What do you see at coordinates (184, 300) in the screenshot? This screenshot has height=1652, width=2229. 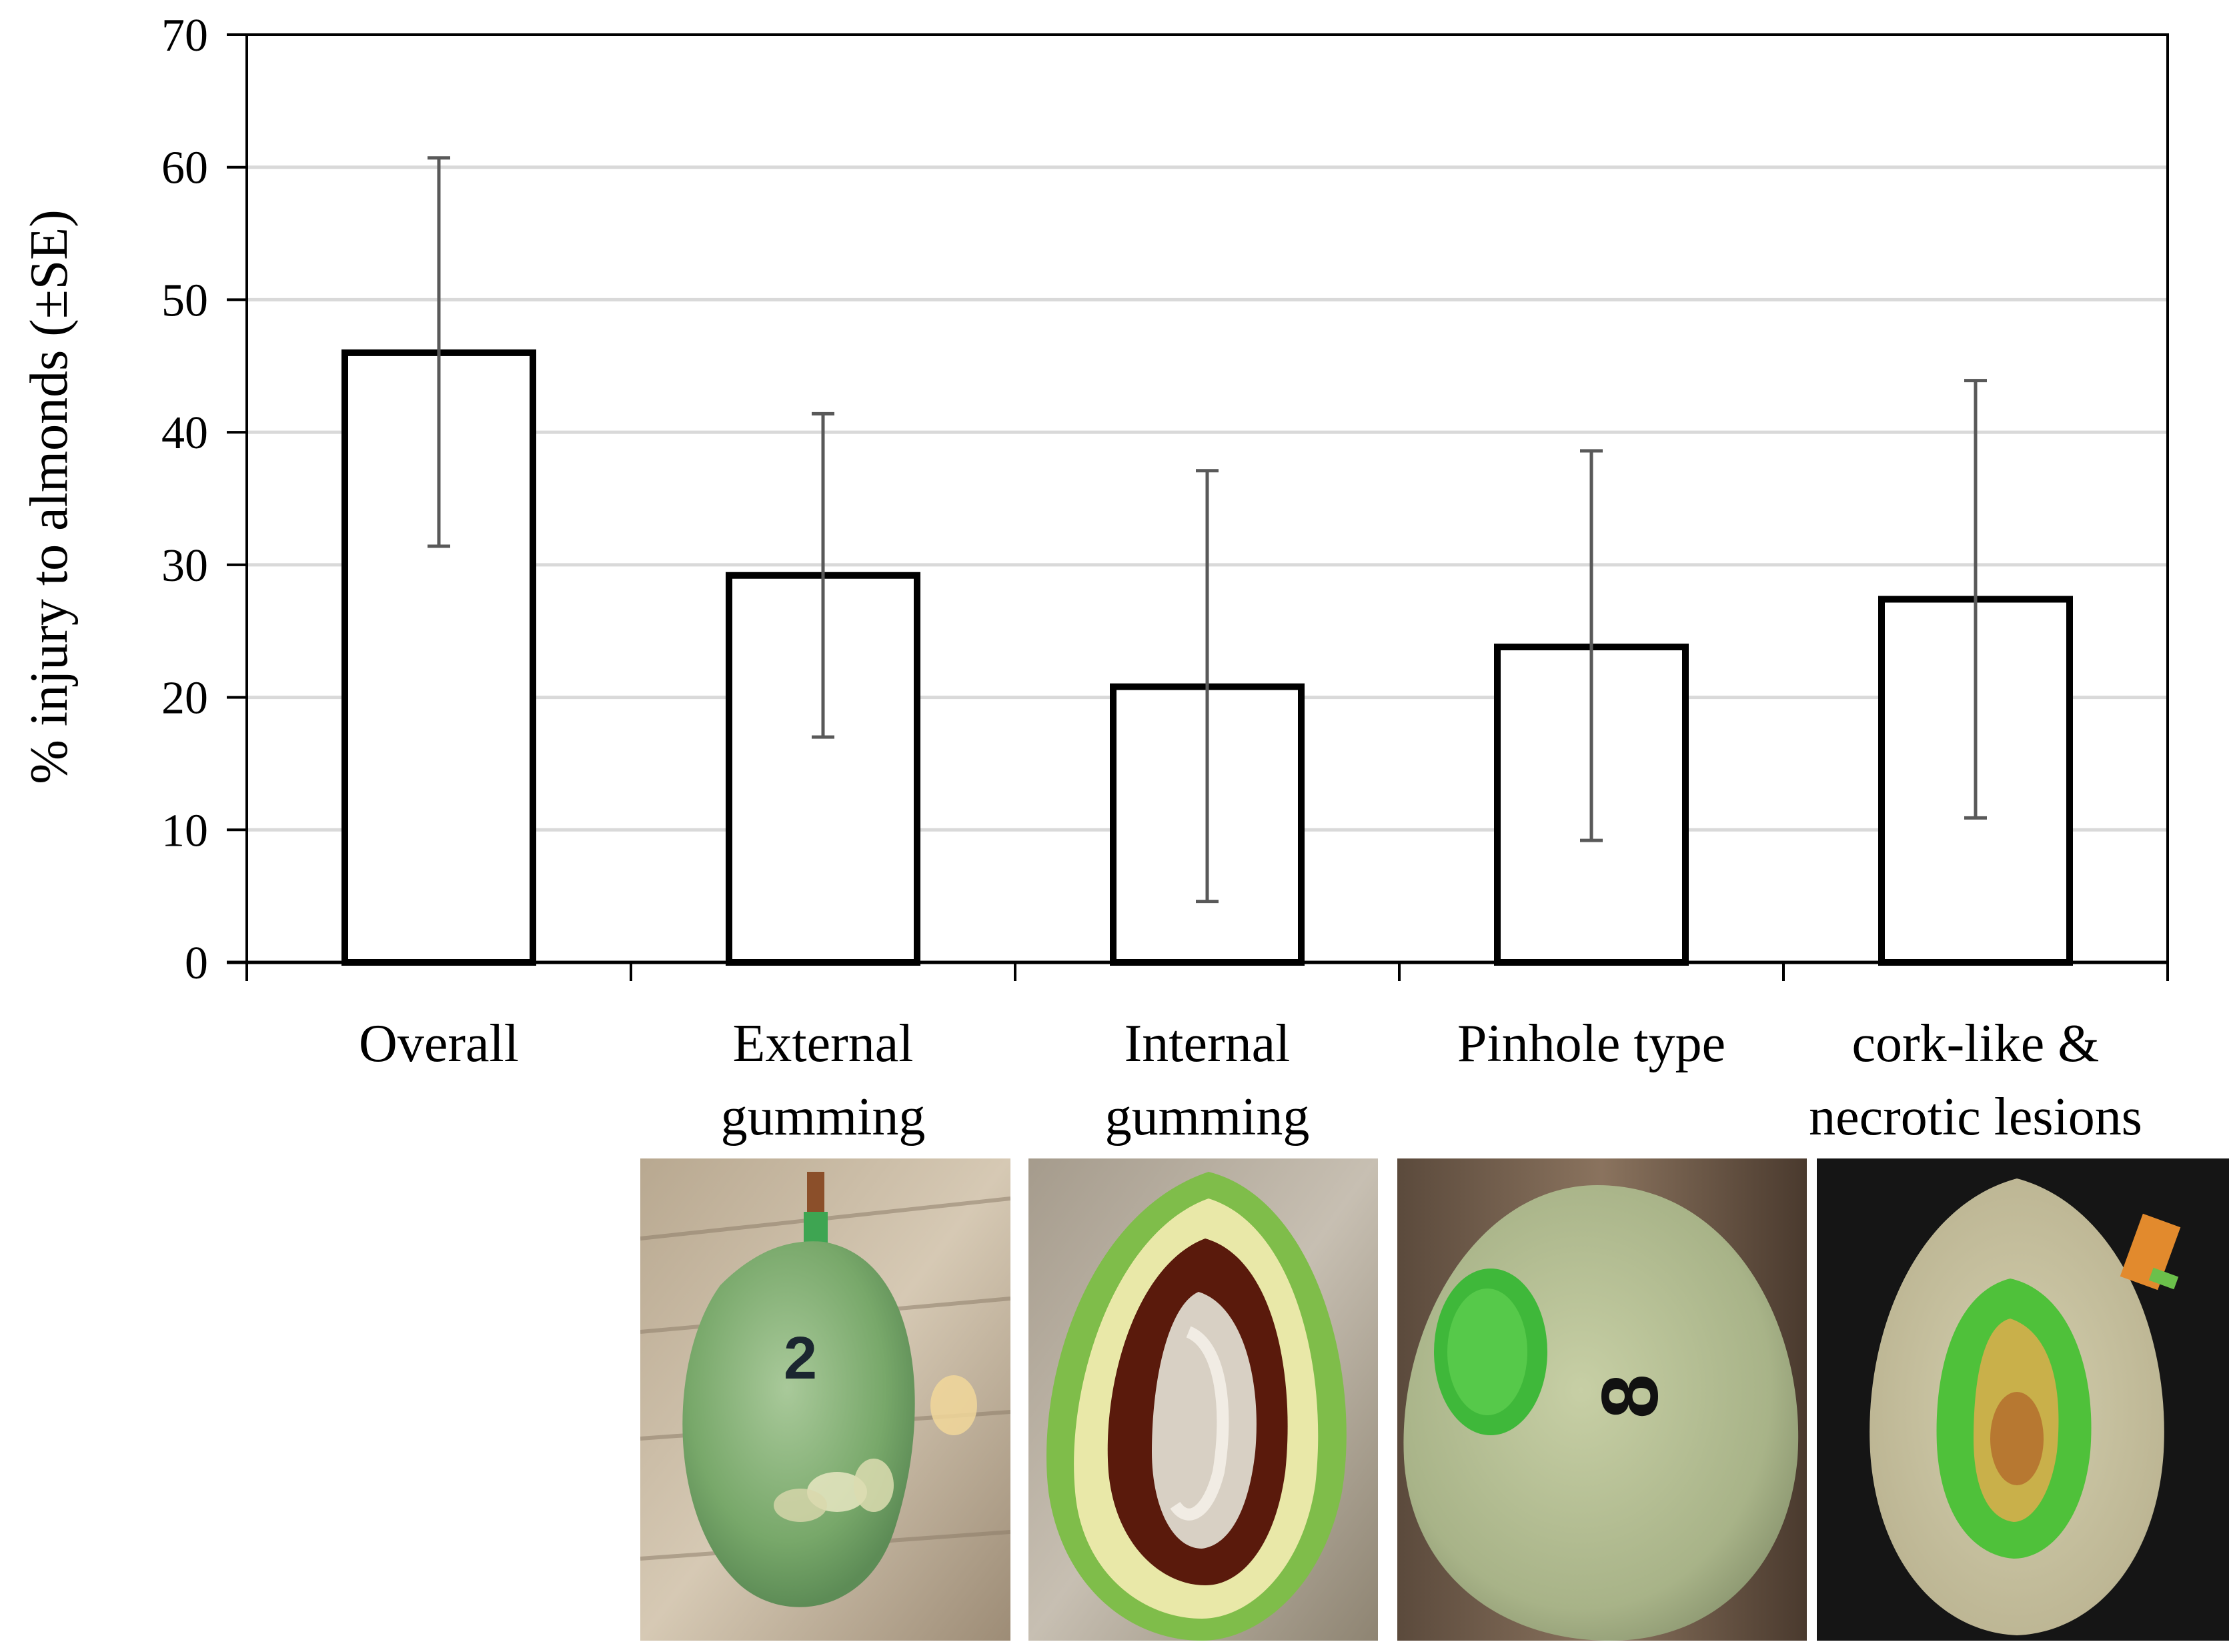 I see `y-tick-label: 50` at bounding box center [184, 300].